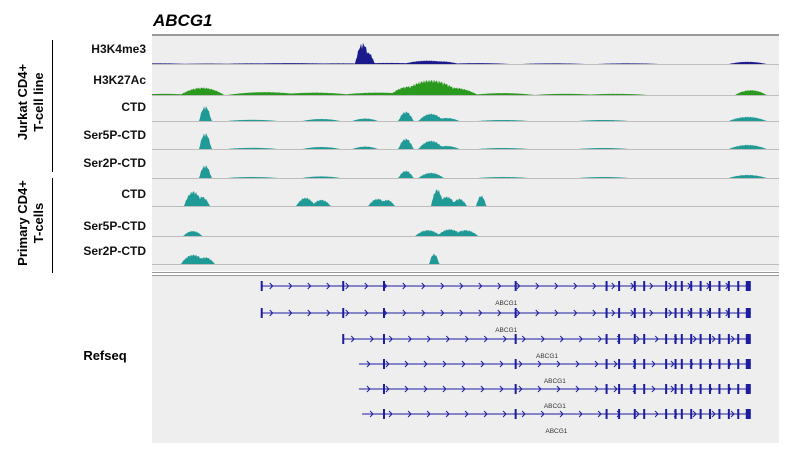  I want to click on track-label-h3k4me3: H3K4me3, so click(118, 49).